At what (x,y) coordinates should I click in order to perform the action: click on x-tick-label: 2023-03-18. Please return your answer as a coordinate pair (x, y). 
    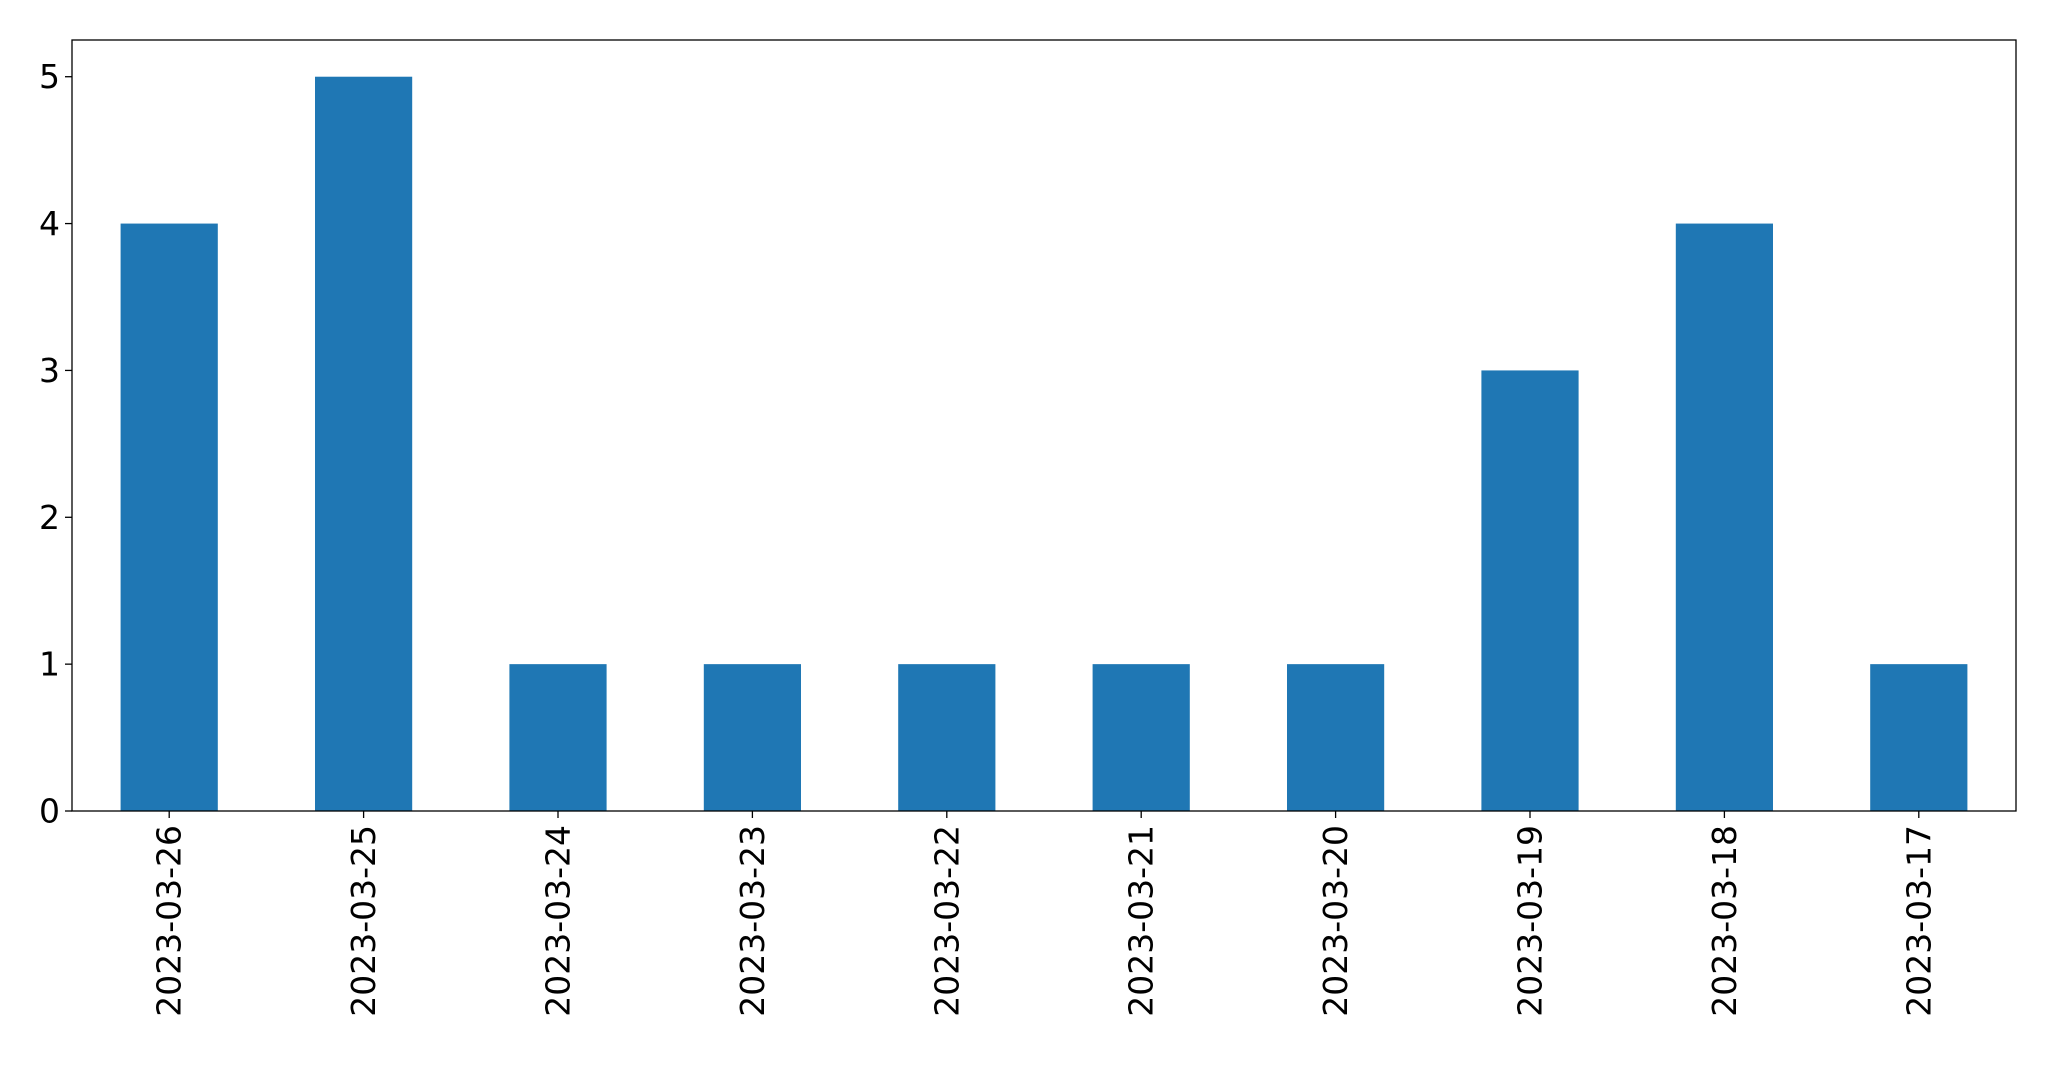
    Looking at the image, I should click on (1724, 921).